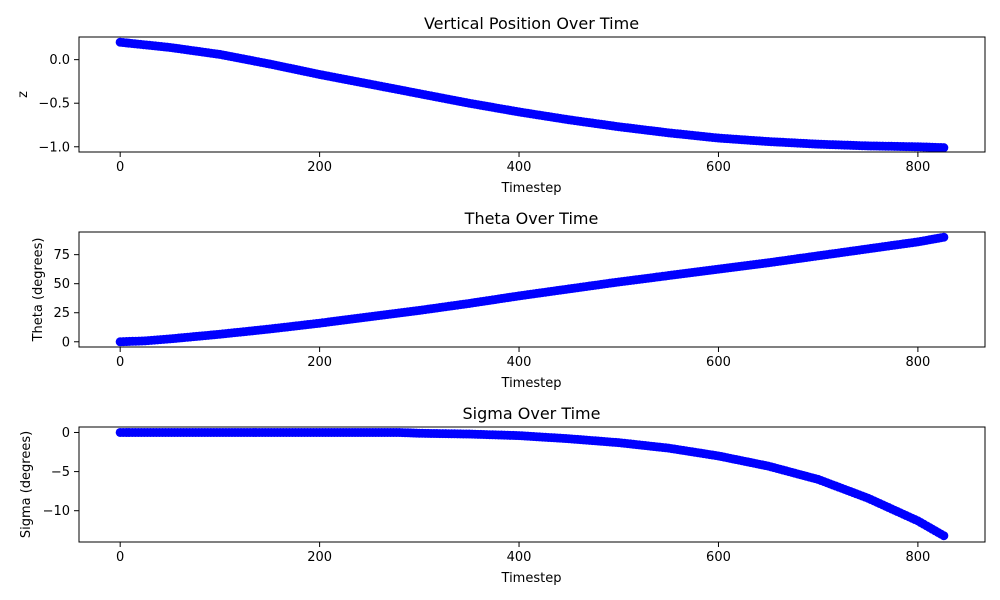  What do you see at coordinates (54, 104) in the screenshot?
I see `y-tick-label: −0.5` at bounding box center [54, 104].